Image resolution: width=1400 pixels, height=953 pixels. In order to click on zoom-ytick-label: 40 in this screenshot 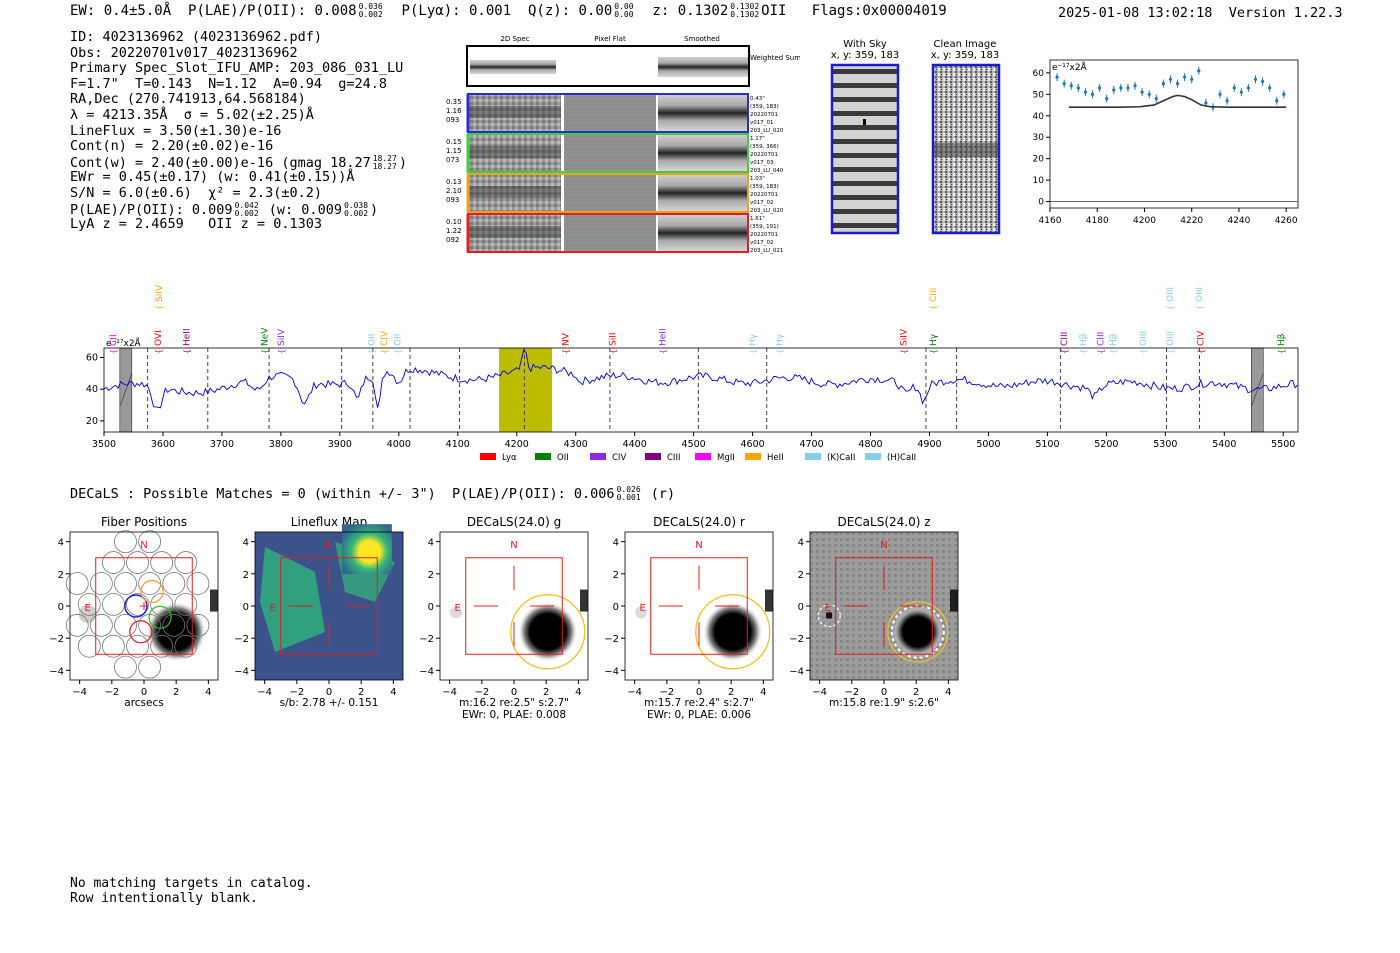, I will do `click(1039, 117)`.